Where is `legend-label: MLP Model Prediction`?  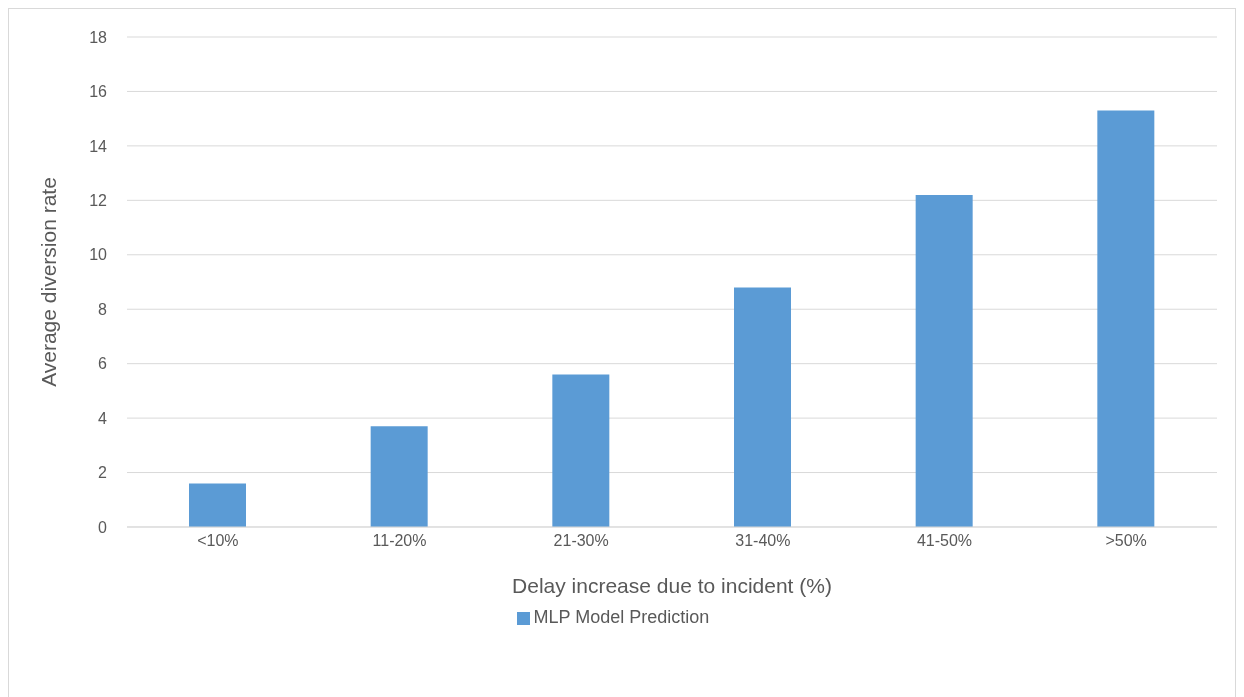 legend-label: MLP Model Prediction is located at coordinates (621, 617).